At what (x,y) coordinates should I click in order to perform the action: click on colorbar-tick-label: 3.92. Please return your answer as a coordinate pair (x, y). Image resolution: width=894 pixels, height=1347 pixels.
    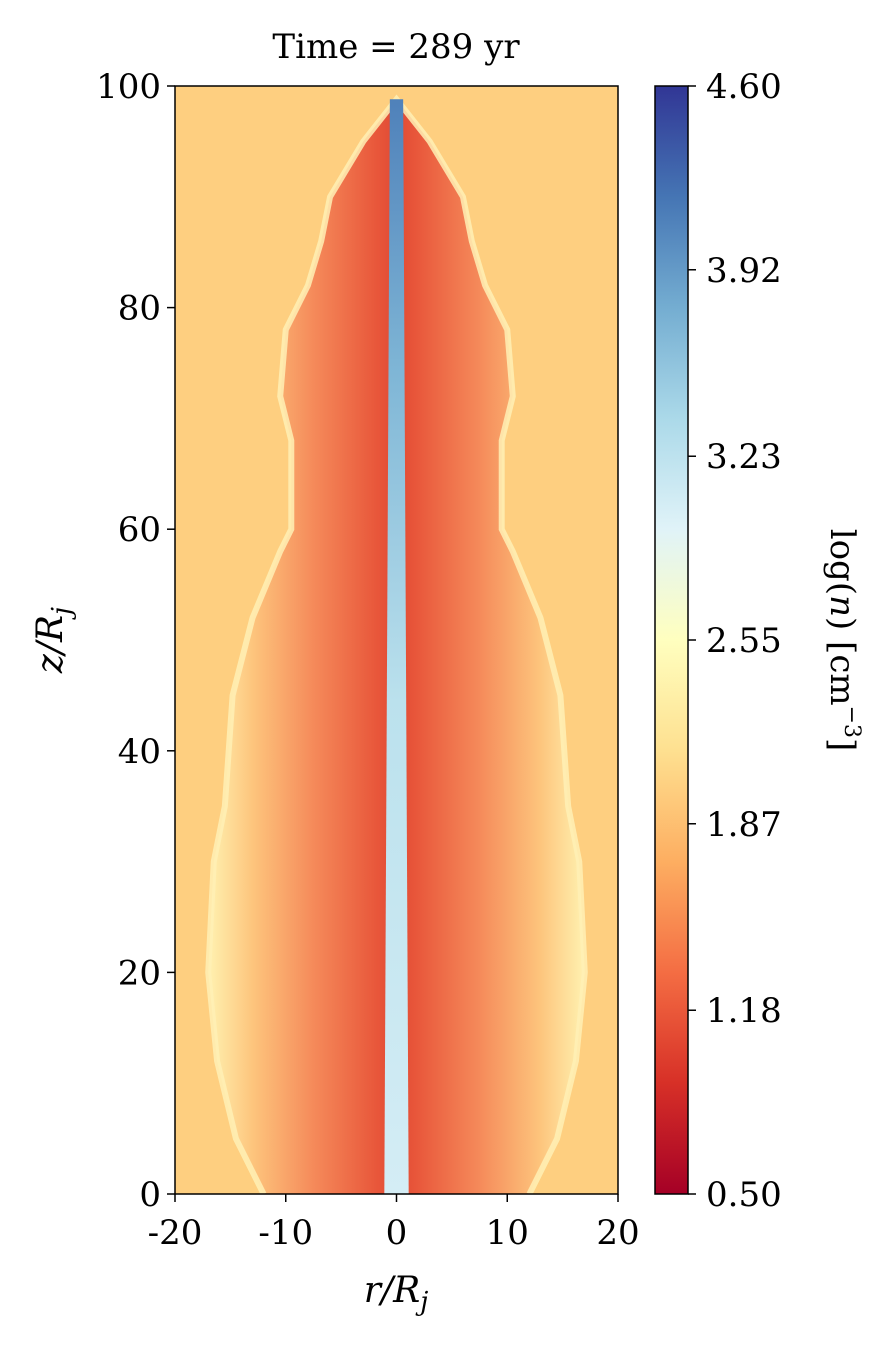
    Looking at the image, I should click on (744, 271).